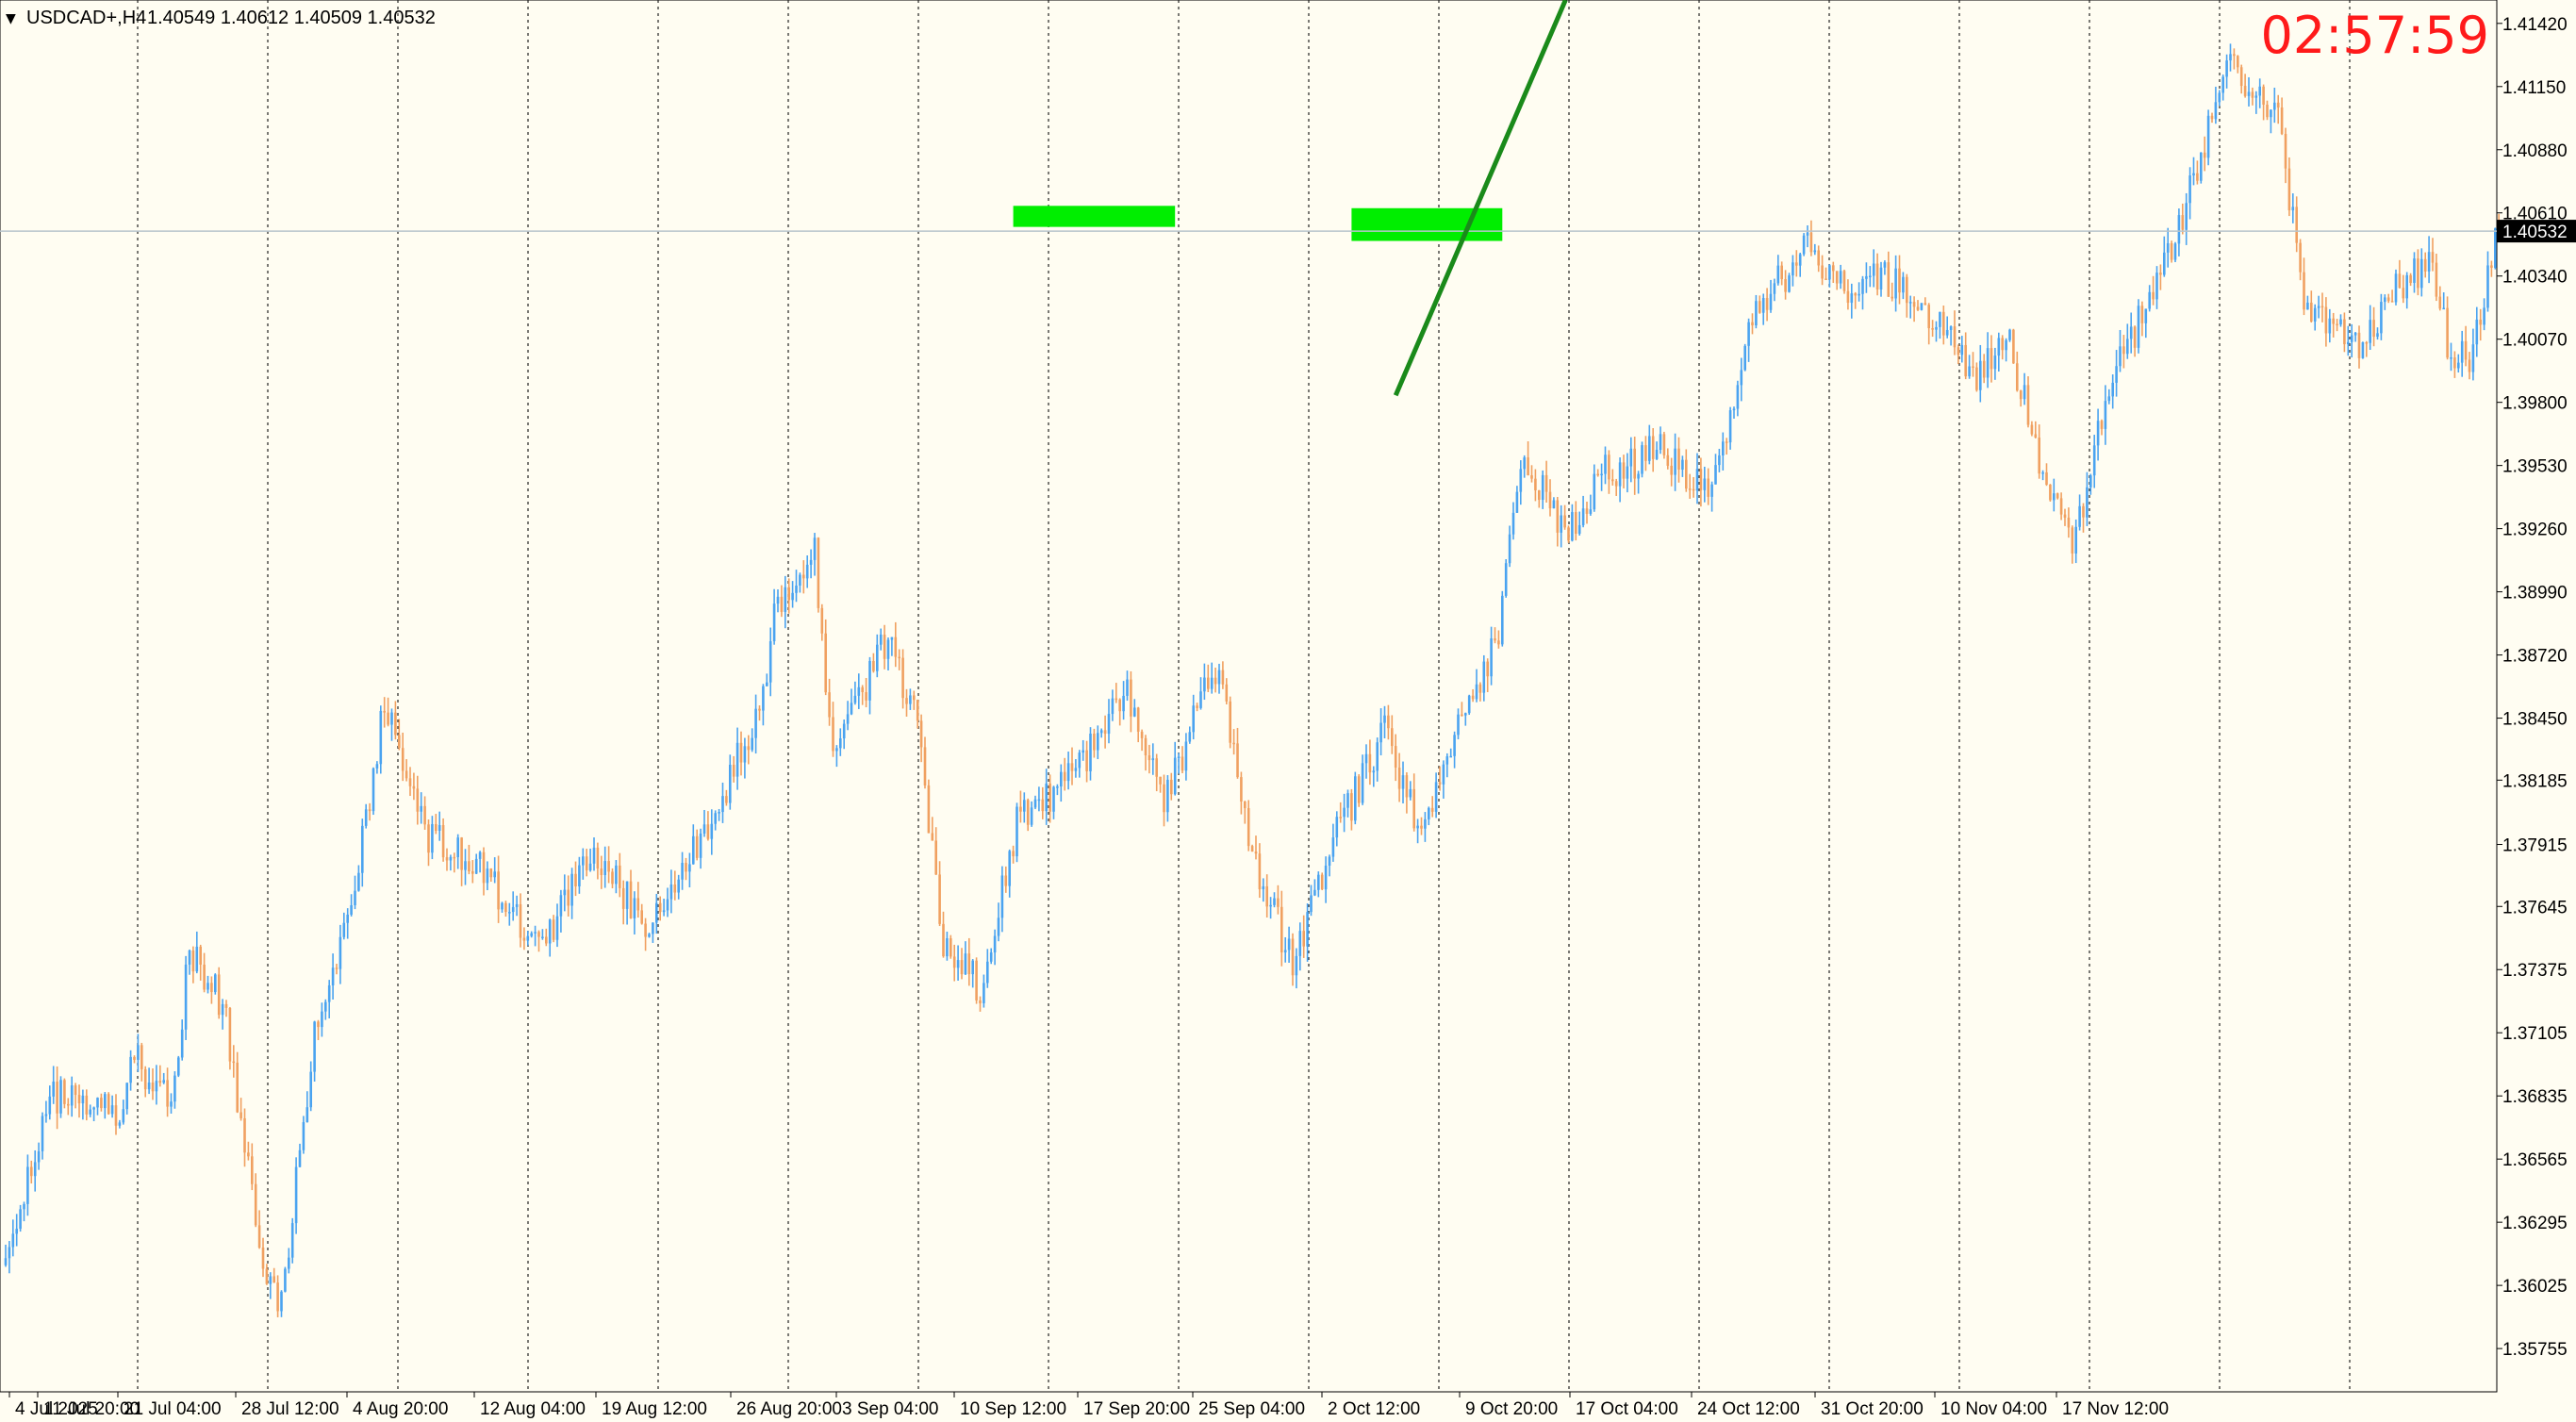  I want to click on price-tick-label: 1.40880, so click(2535, 151).